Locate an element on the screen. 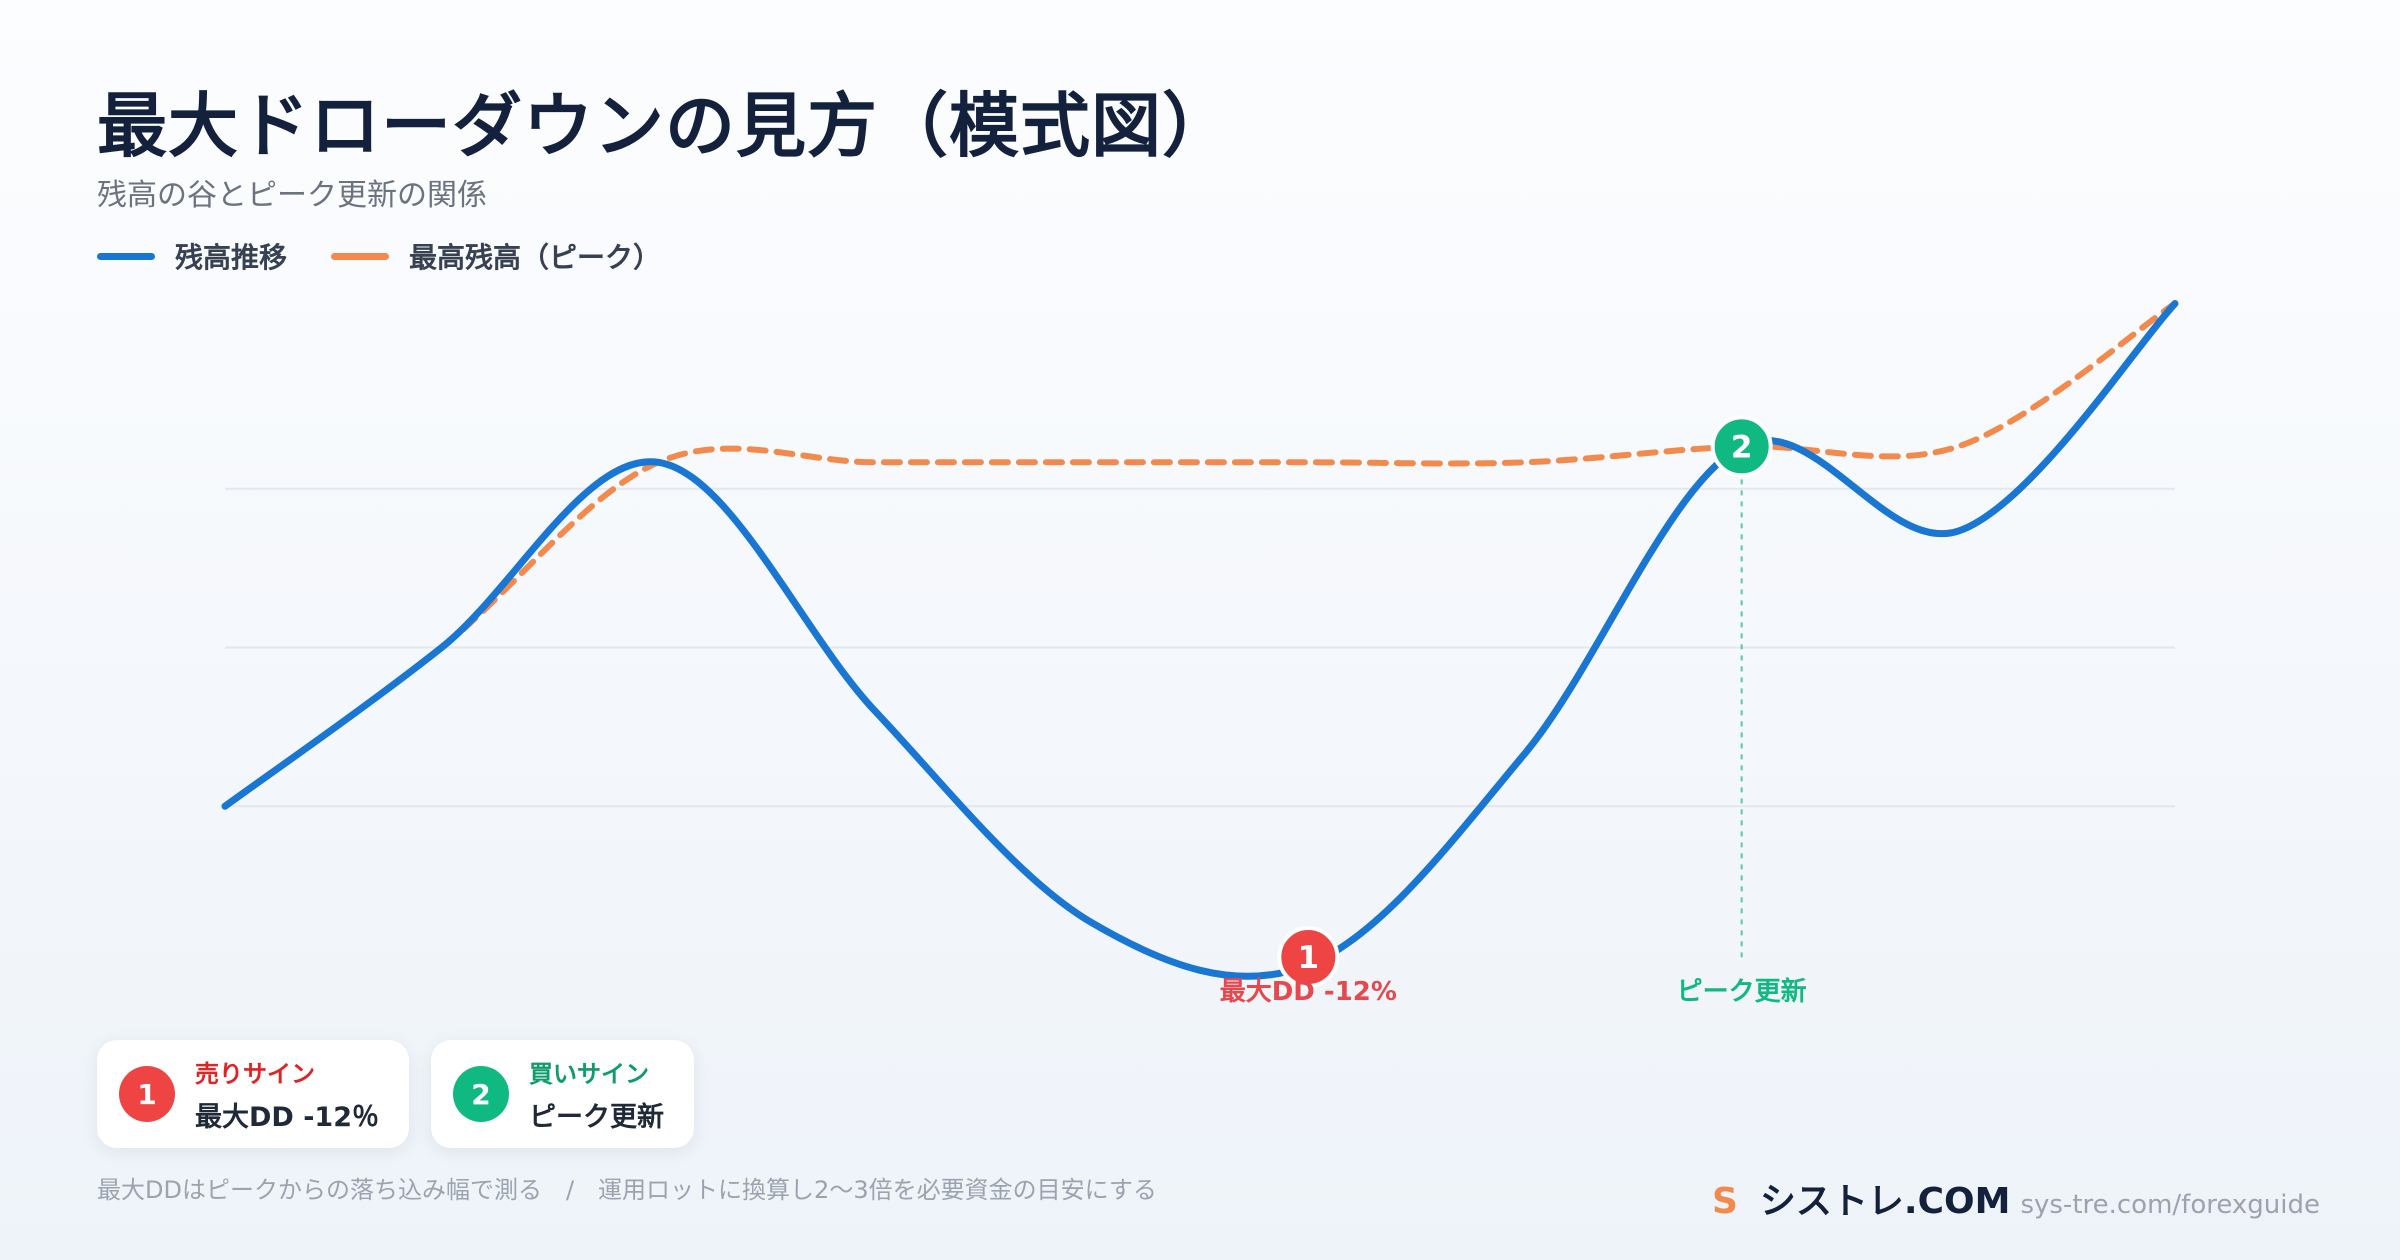 The height and width of the screenshot is (1260, 2400). brand: S シストレ.COM sys-tre.com/forexguide is located at coordinates (2016, 1198).